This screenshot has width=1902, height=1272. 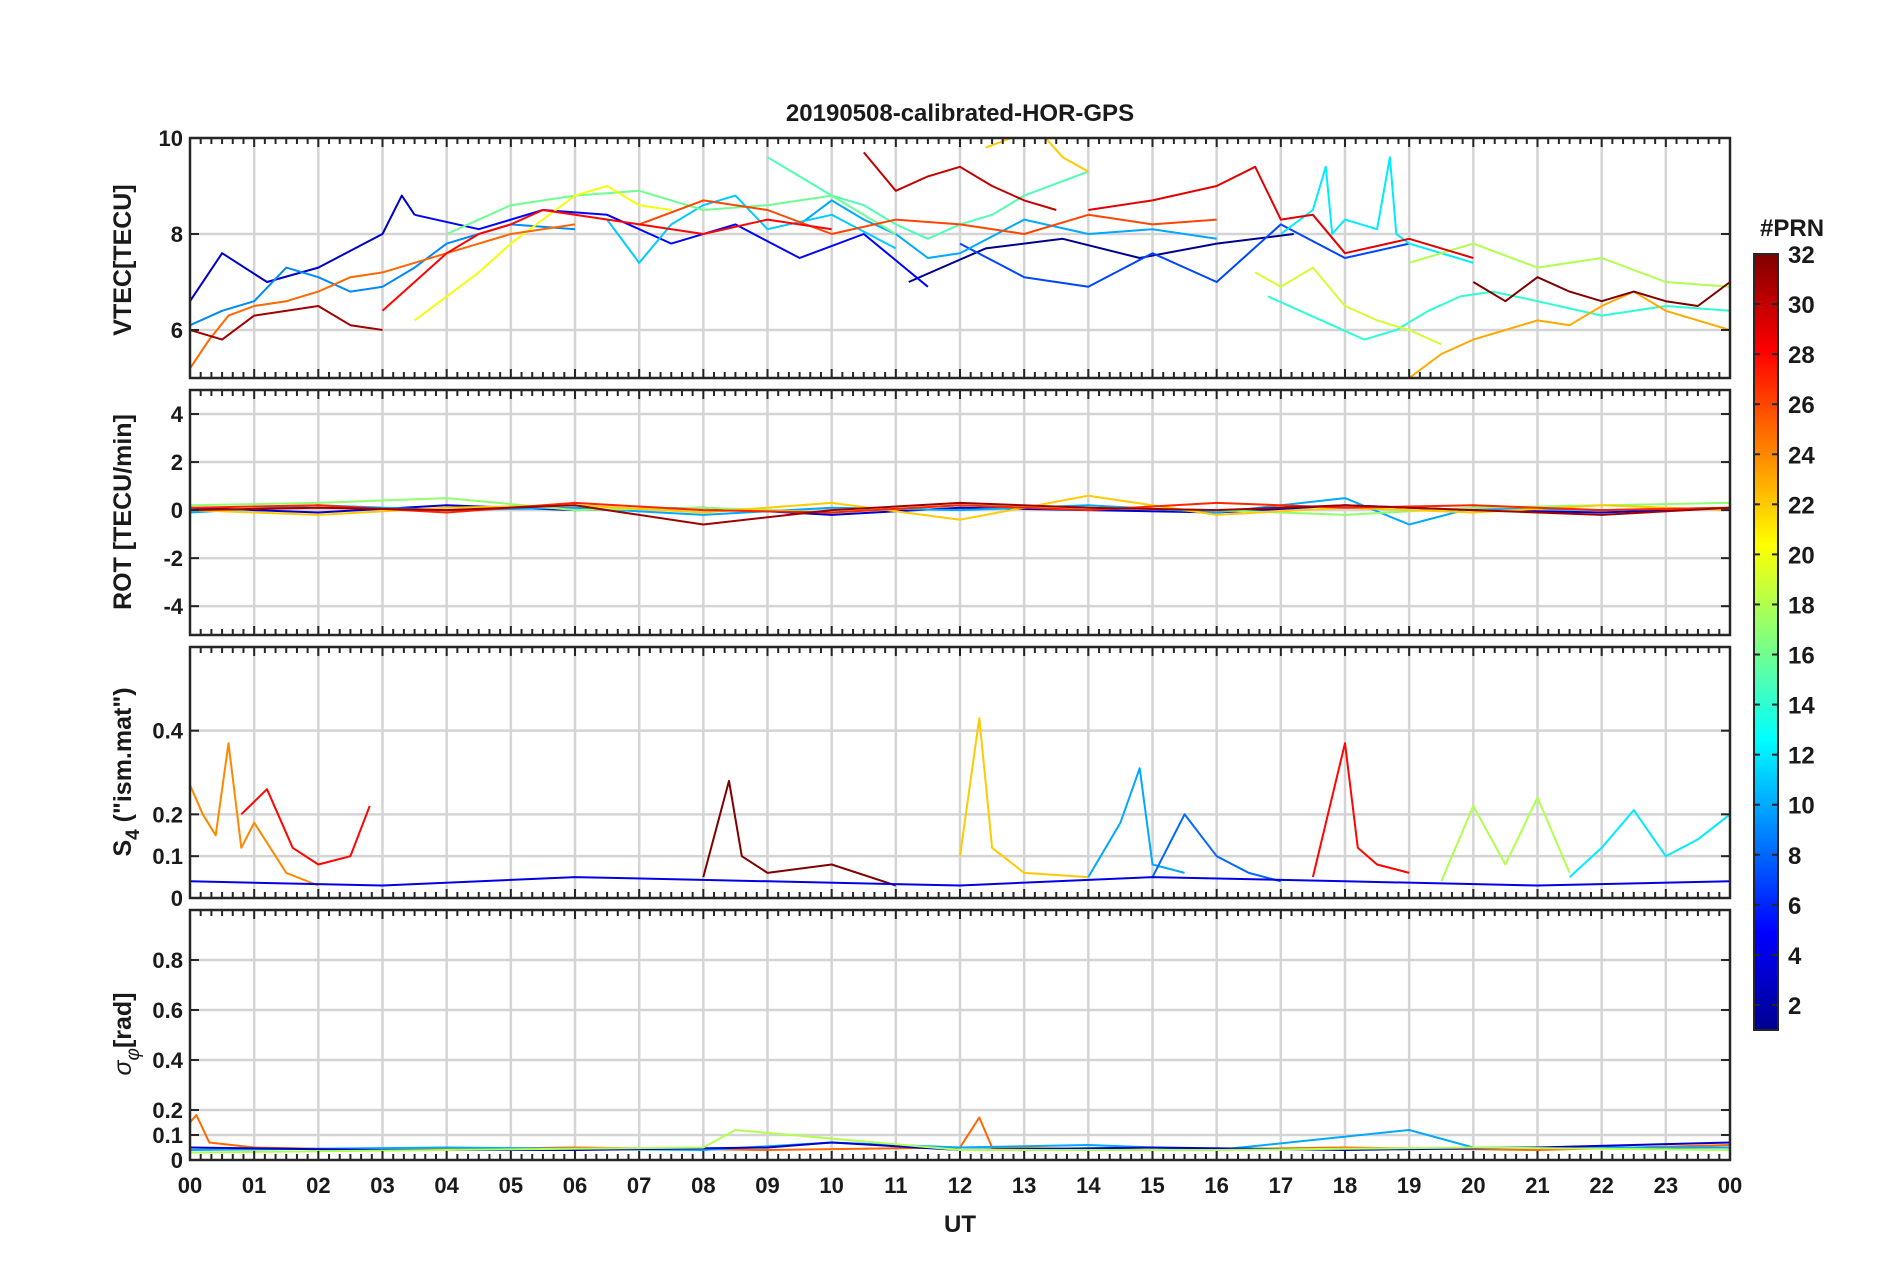 What do you see at coordinates (446, 1185) in the screenshot?
I see `x-tick-label: 04` at bounding box center [446, 1185].